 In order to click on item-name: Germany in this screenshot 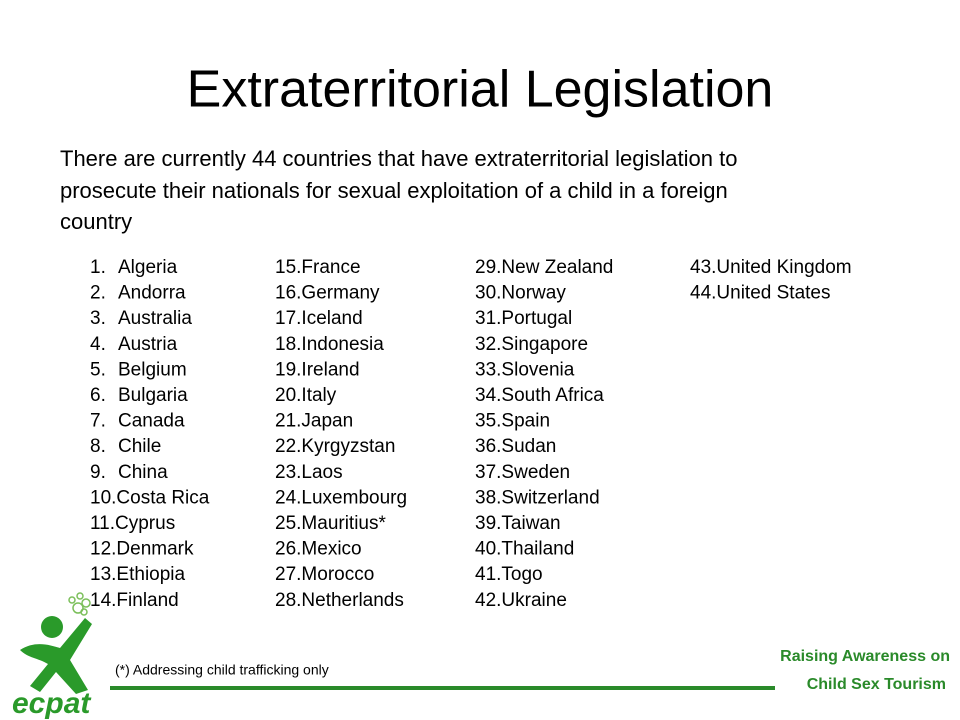, I will do `click(340, 293)`.